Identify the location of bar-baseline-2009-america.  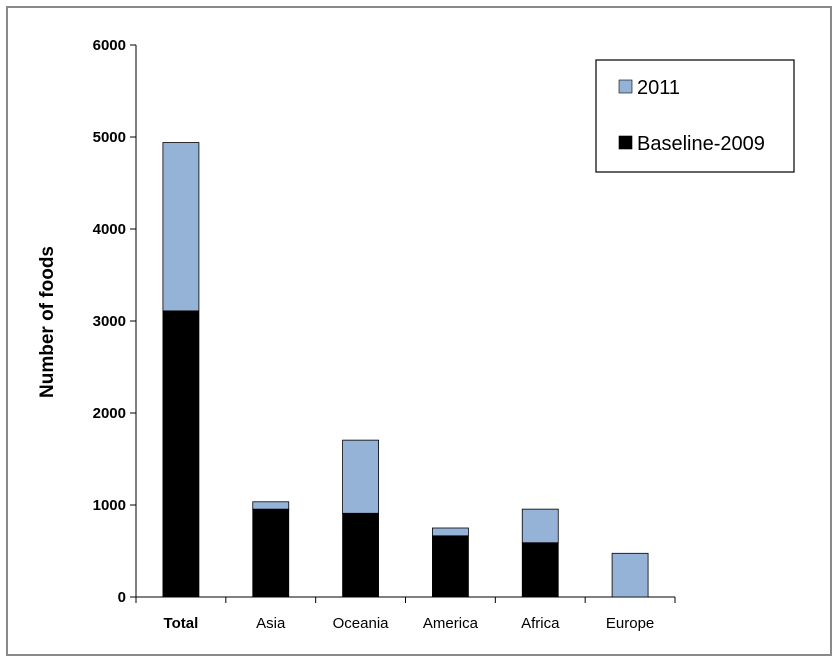
(450, 566).